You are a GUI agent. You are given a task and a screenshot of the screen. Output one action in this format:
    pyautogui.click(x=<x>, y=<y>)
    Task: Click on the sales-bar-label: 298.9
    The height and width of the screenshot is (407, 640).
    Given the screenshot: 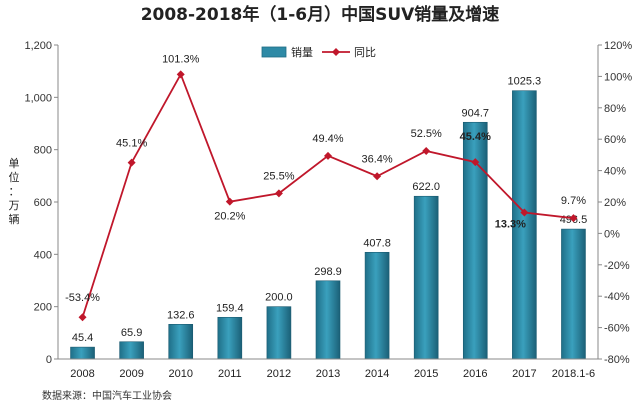 What is the action you would take?
    pyautogui.click(x=328, y=272)
    